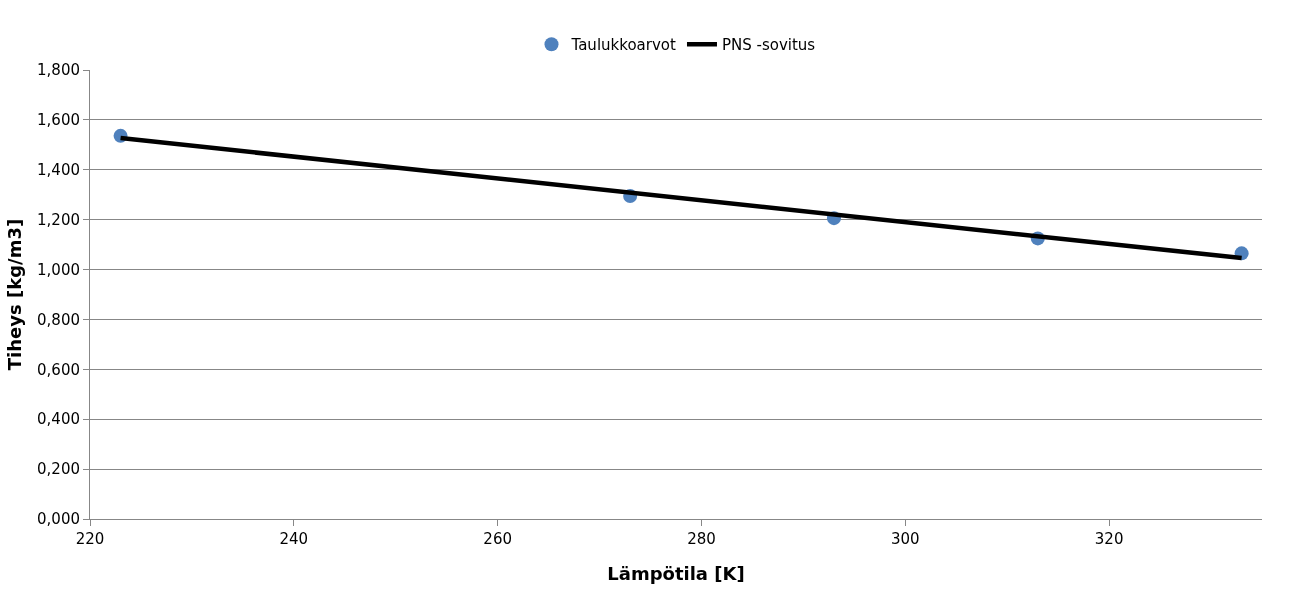 Image resolution: width=1312 pixels, height=609 pixels. What do you see at coordinates (58, 170) in the screenshot?
I see `y-tick-label: 1,400` at bounding box center [58, 170].